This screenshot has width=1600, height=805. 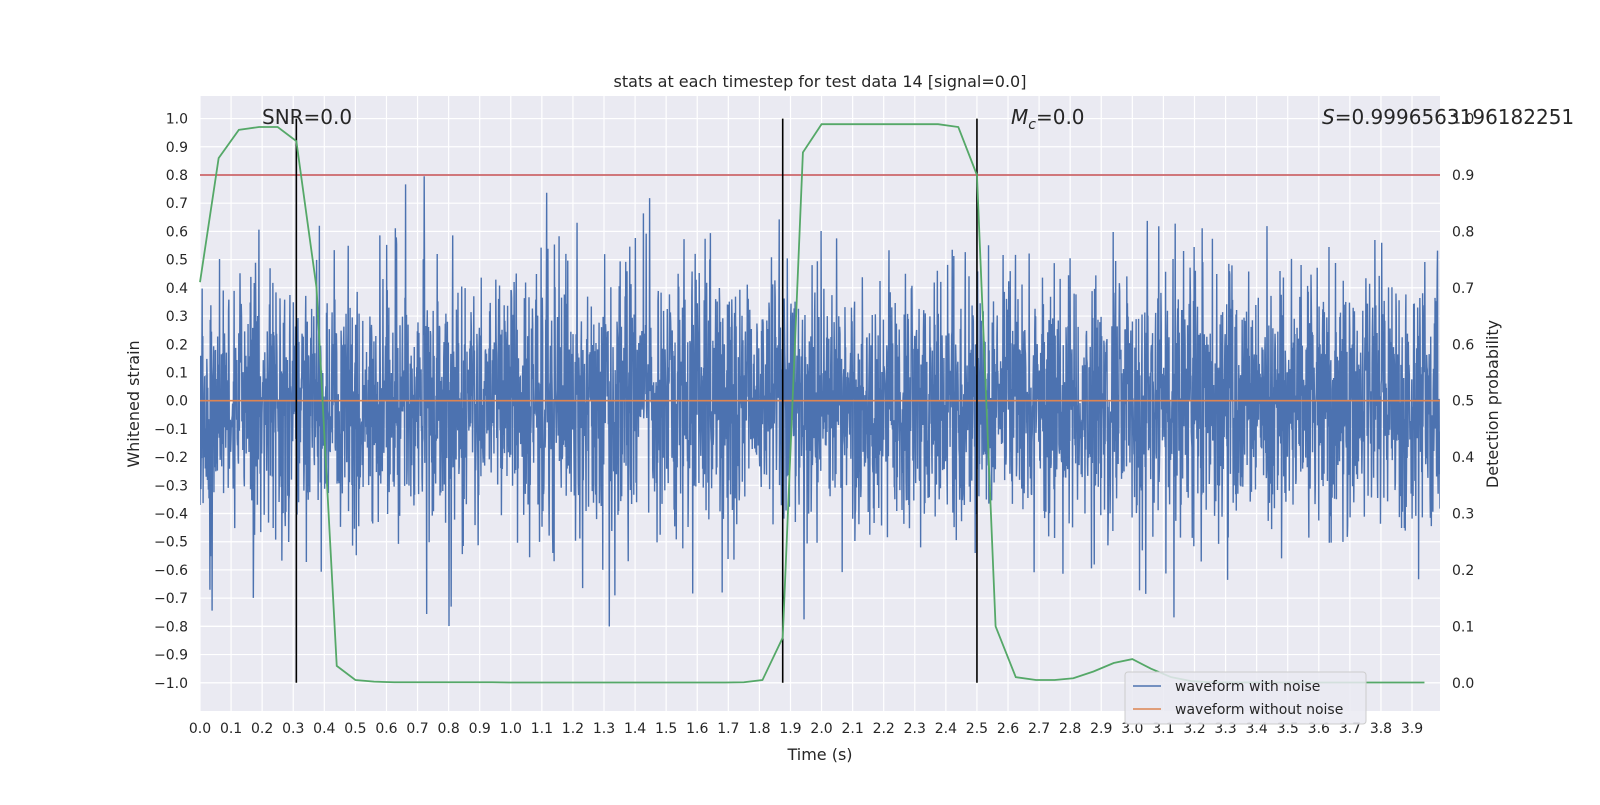 What do you see at coordinates (171, 486) in the screenshot?
I see `y-left-tick-label: −0.3` at bounding box center [171, 486].